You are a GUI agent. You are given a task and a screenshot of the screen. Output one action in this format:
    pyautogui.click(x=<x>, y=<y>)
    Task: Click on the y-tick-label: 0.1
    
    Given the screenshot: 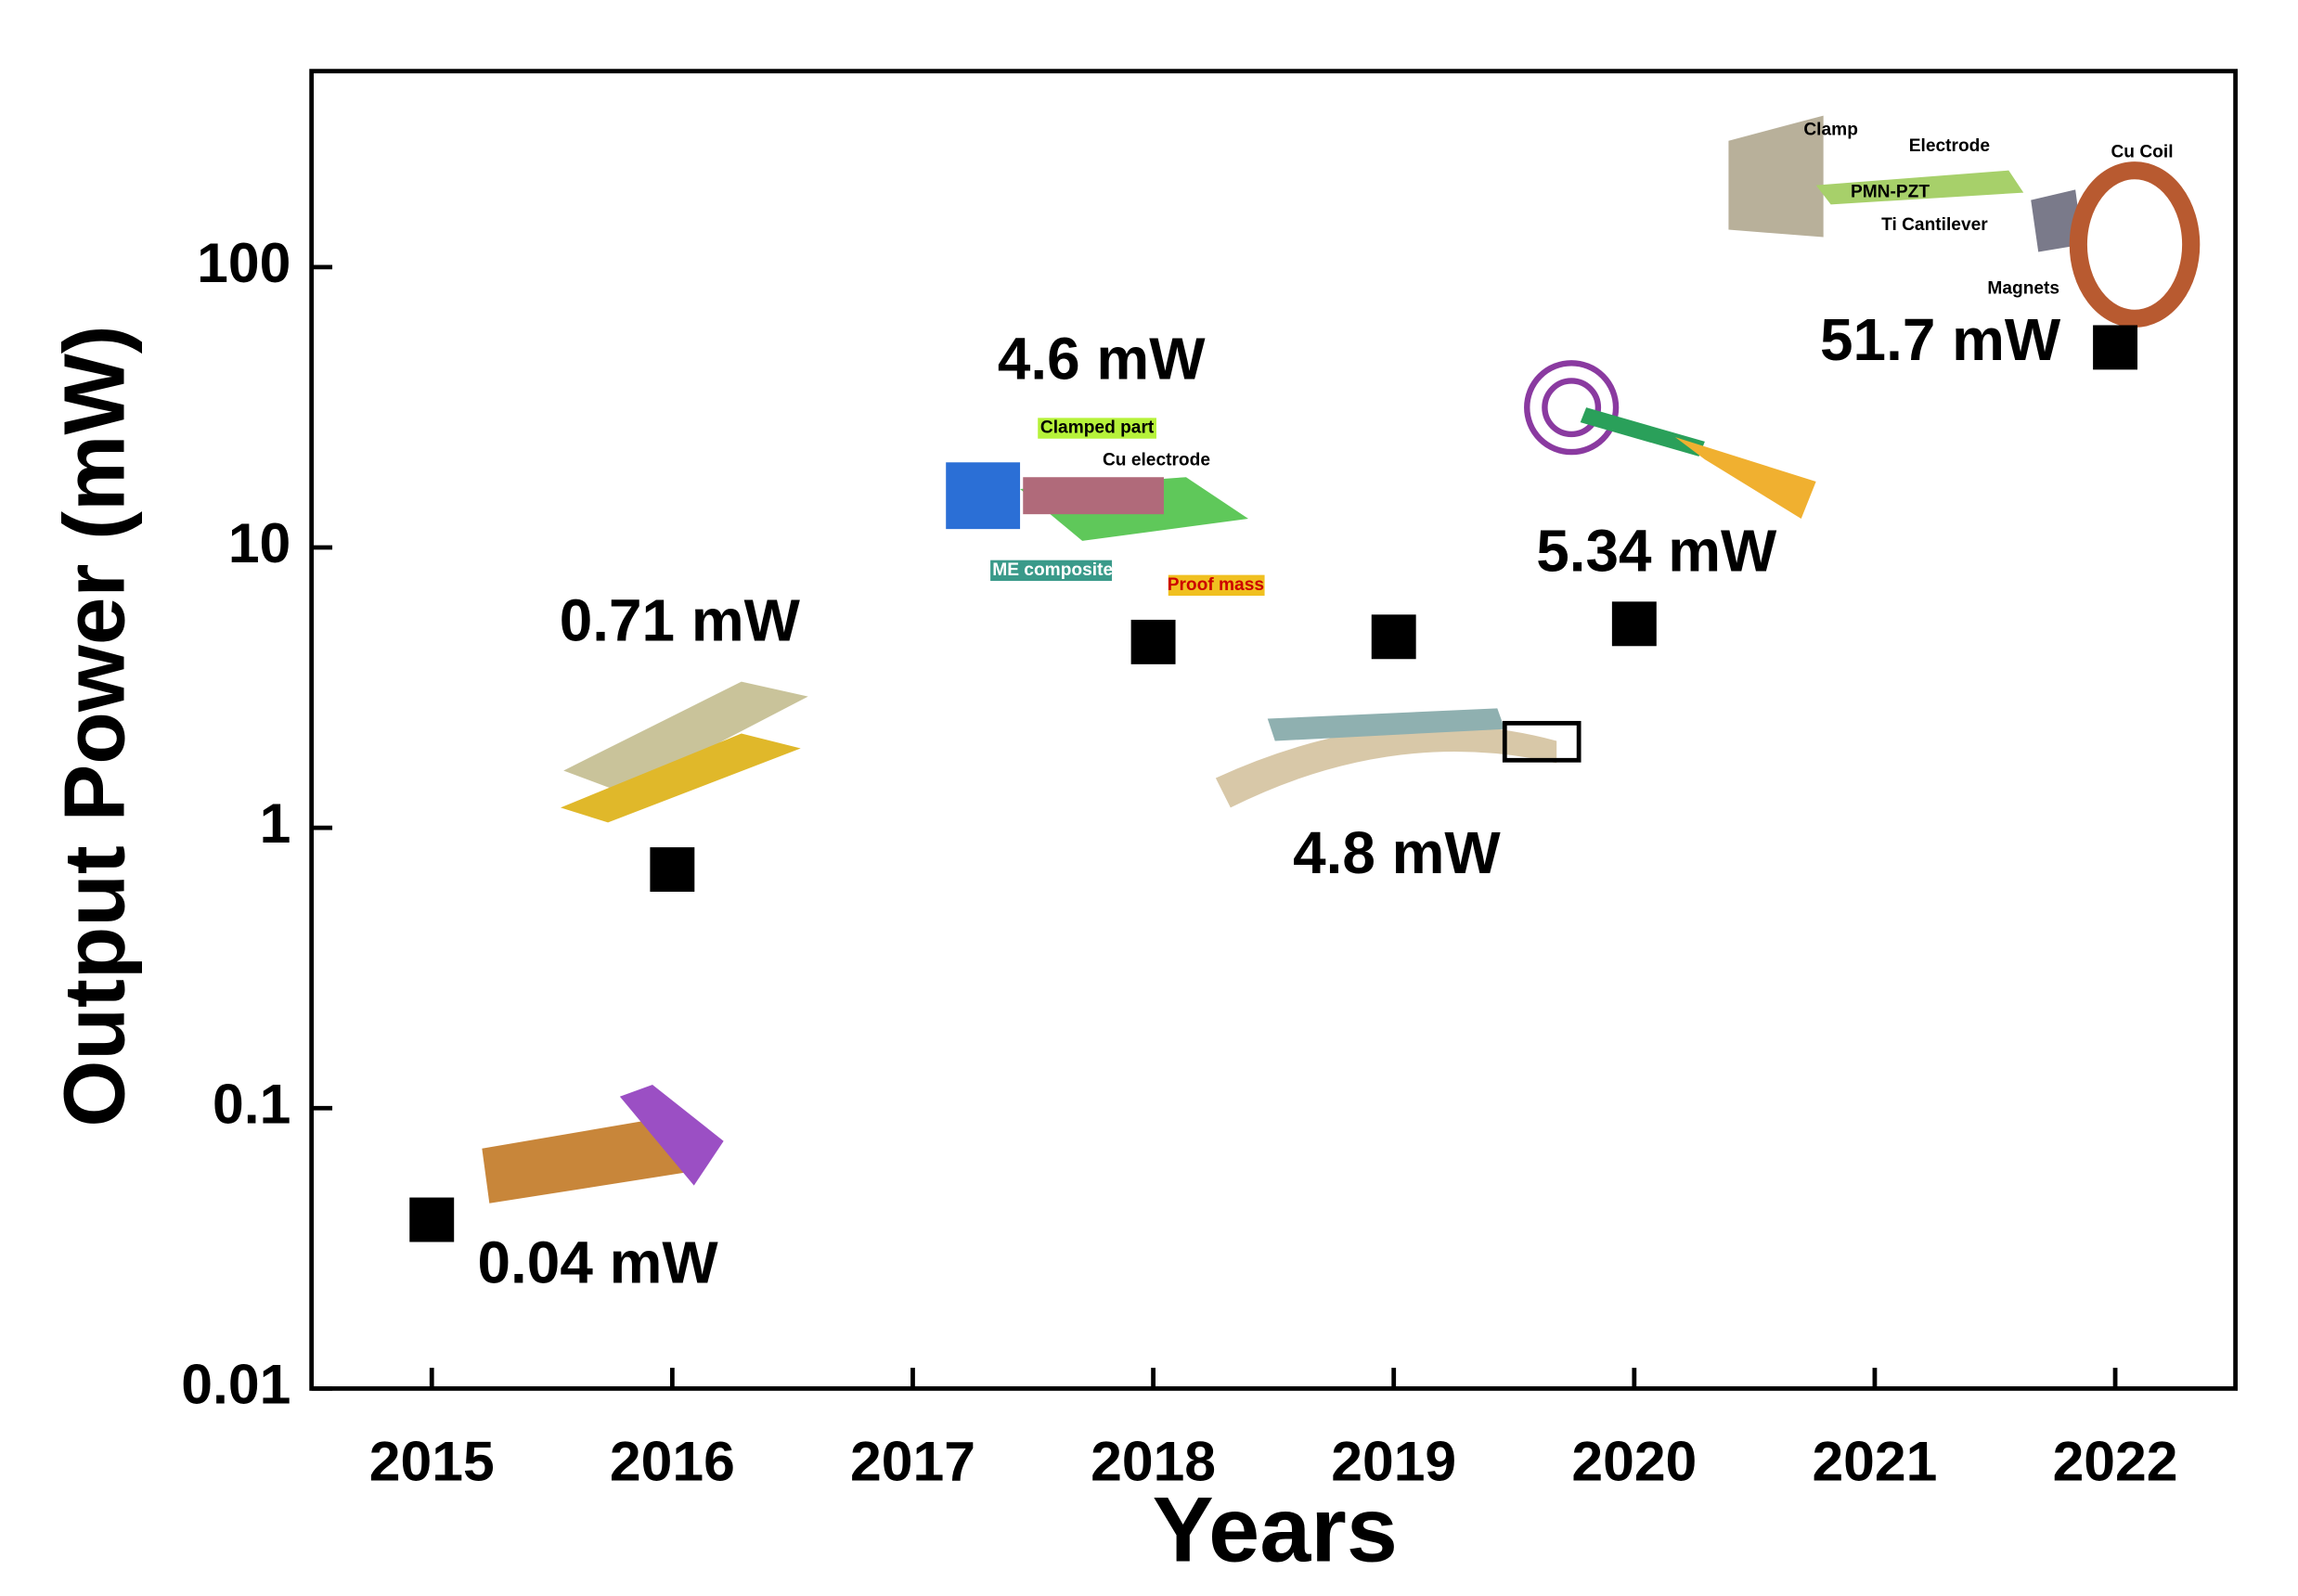 What is the action you would take?
    pyautogui.click(x=251, y=1103)
    